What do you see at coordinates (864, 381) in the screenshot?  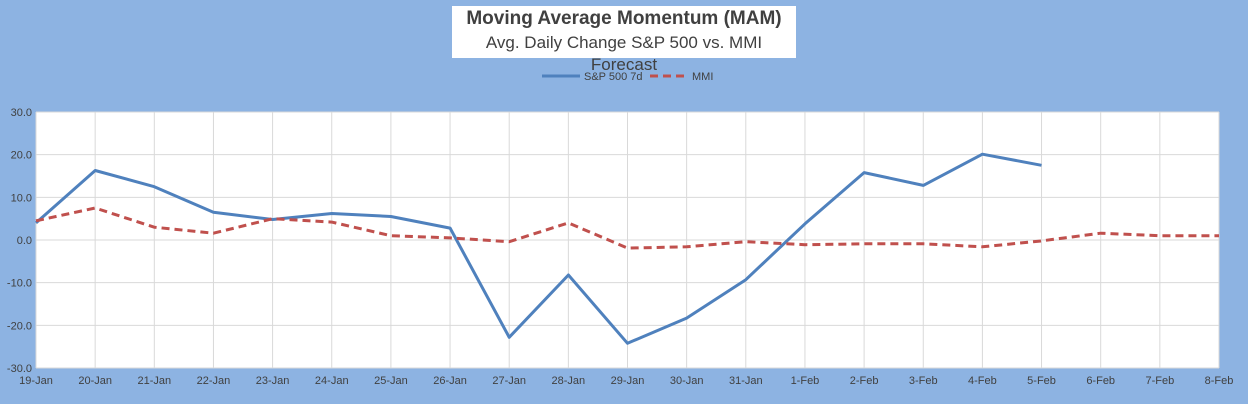 I see `x-tick-label: 2-Feb` at bounding box center [864, 381].